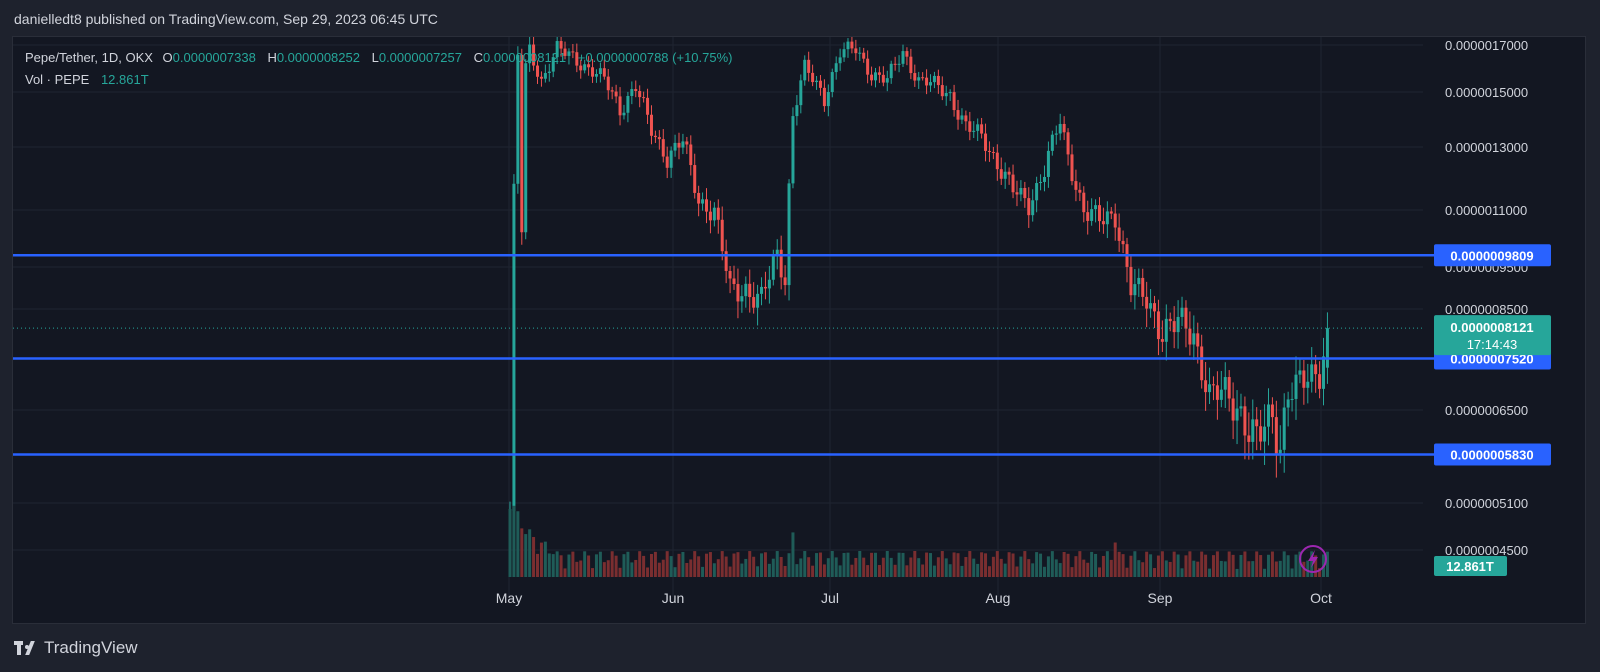 The image size is (1600, 672). Describe the element at coordinates (1470, 566) in the screenshot. I see `volume-badge-label: 12.861T` at that location.